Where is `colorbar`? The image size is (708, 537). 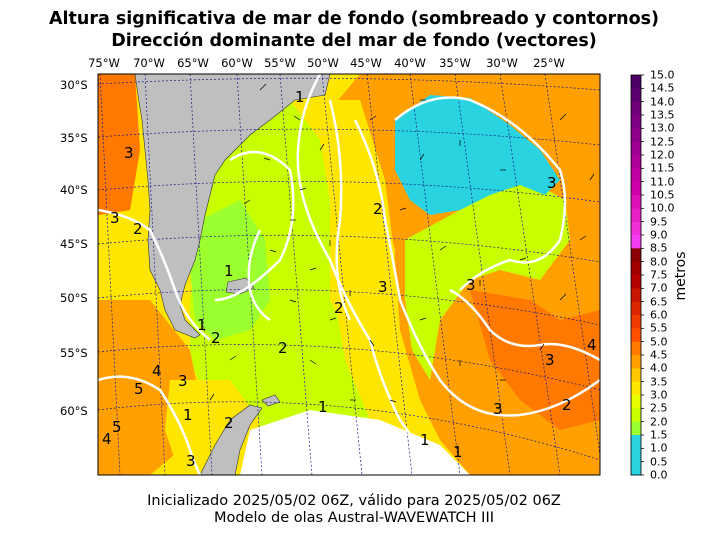
colorbar is located at coordinates (637, 275).